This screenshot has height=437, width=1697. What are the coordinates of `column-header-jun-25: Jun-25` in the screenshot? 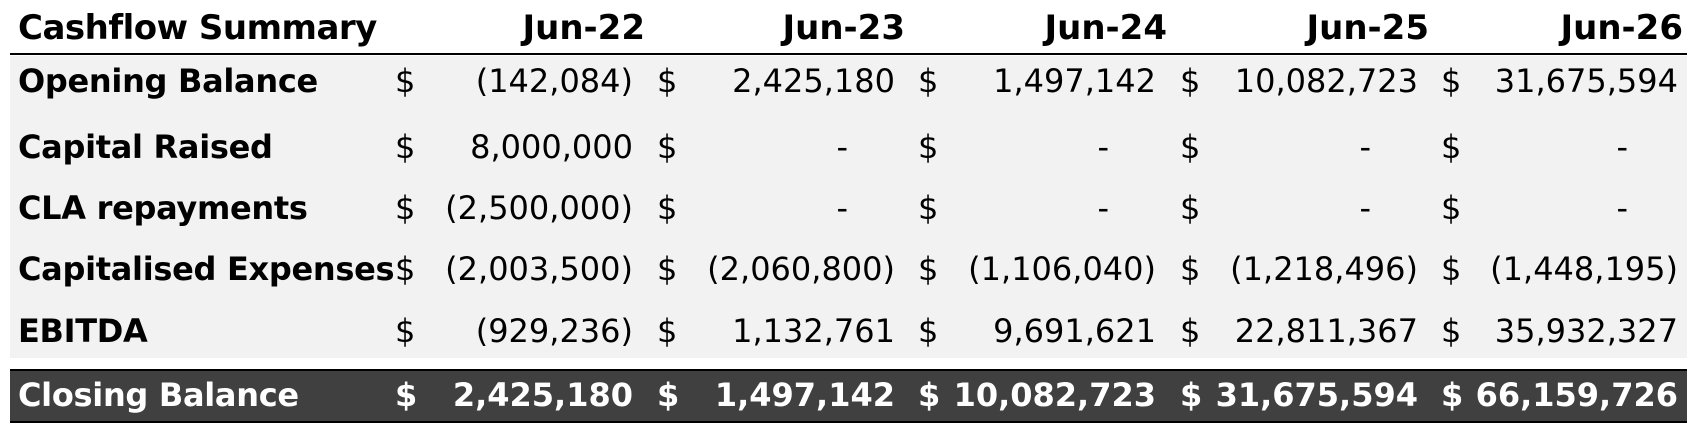 It's located at (1368, 28).